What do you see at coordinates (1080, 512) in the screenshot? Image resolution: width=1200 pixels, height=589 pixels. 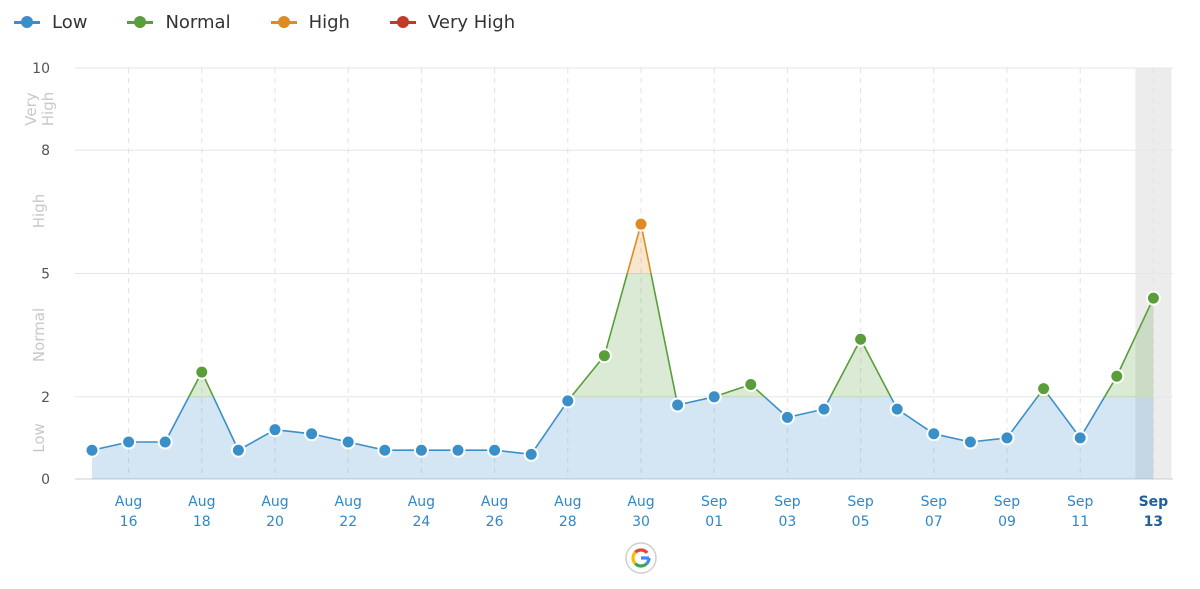 I see `x-tick-label: Sep 11` at bounding box center [1080, 512].